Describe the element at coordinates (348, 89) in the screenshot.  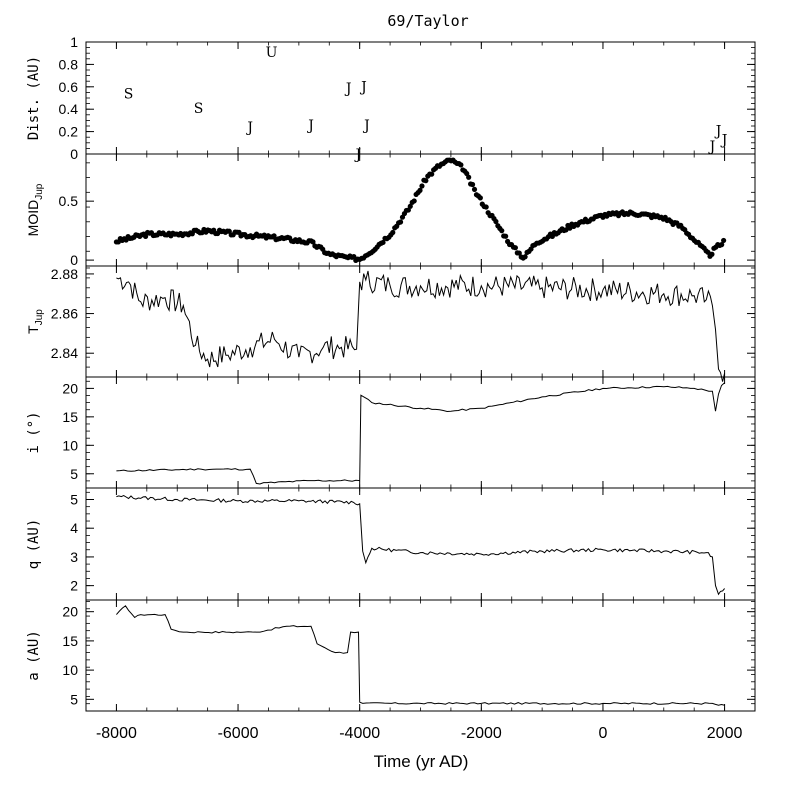
I see `dist-marker-5: J` at that location.